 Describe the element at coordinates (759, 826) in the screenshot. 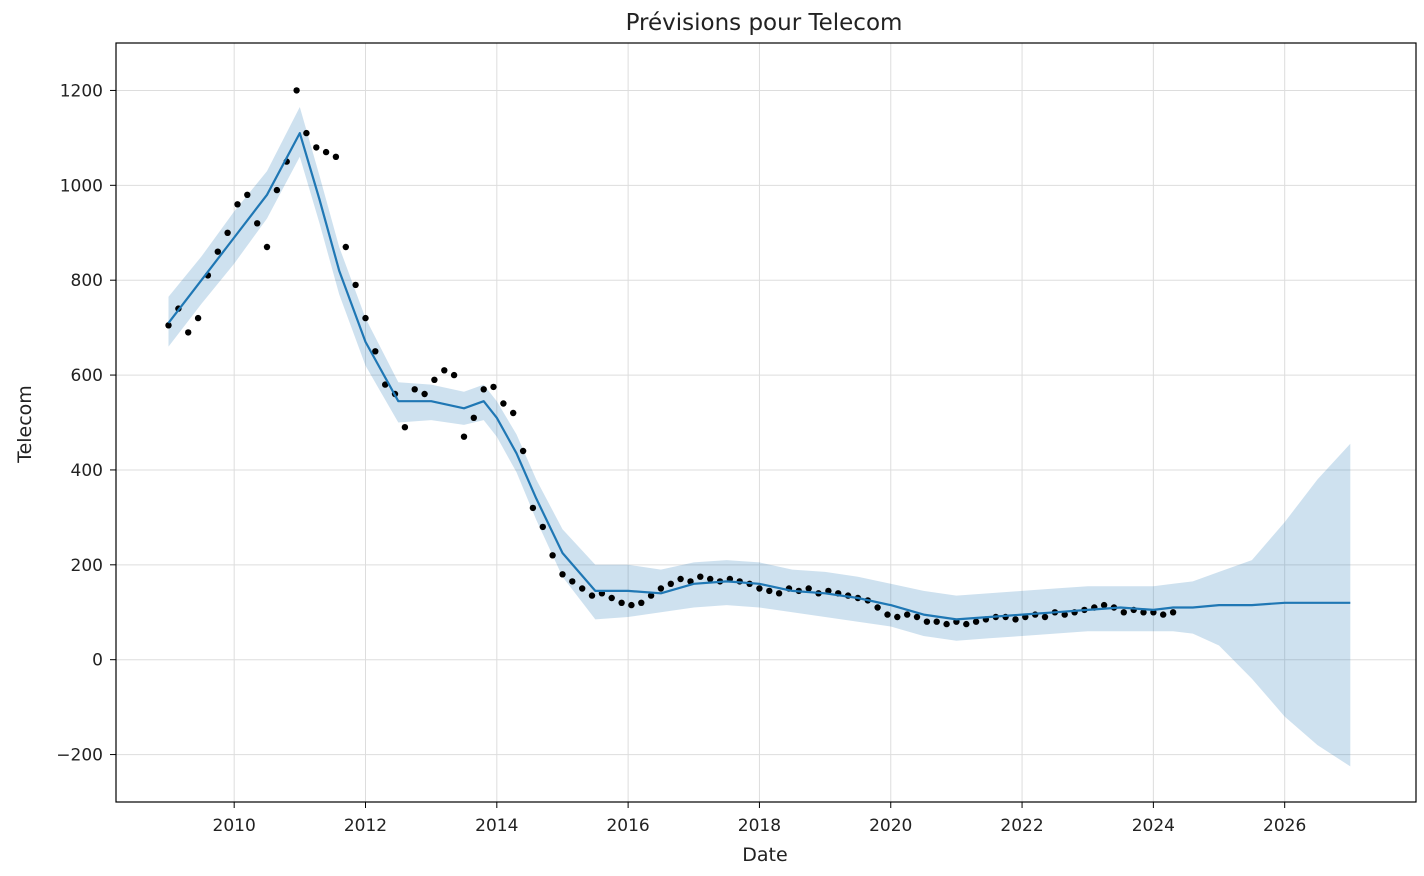

I see `x-tick-label: 2018` at that location.